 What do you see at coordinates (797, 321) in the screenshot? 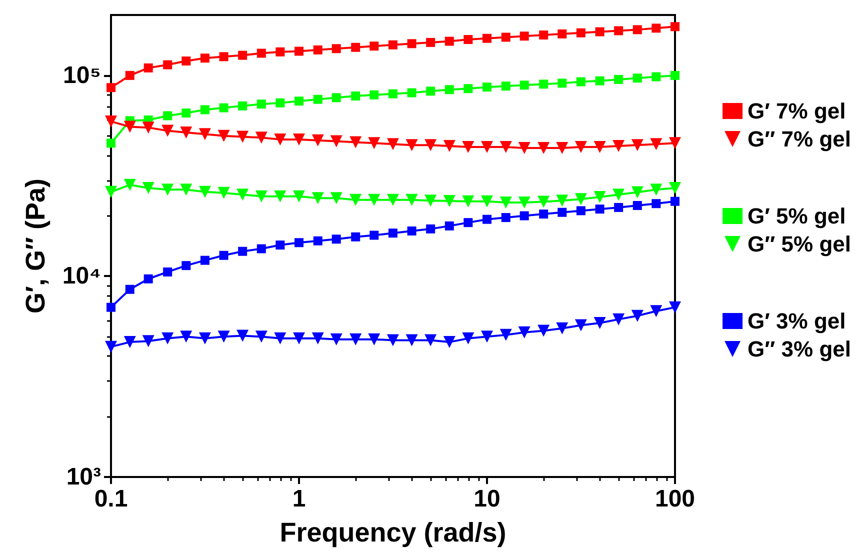
I see `legend-label: G′ 3% gel` at bounding box center [797, 321].